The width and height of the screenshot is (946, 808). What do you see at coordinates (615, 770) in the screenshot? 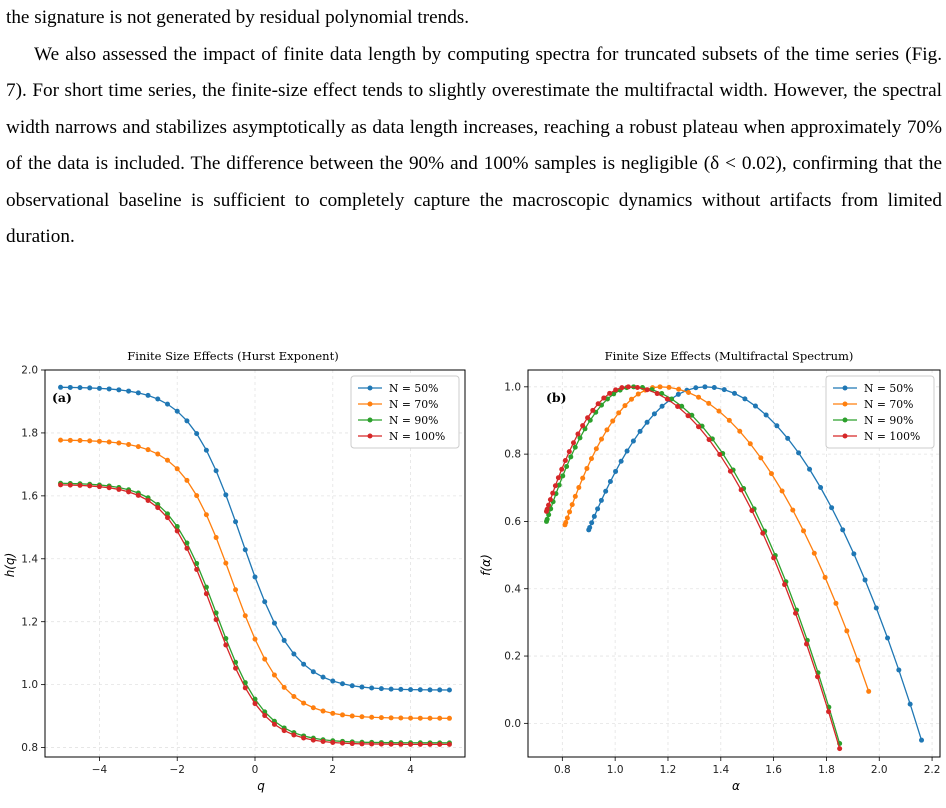
I see `x-tick-label: 1.0` at bounding box center [615, 770].